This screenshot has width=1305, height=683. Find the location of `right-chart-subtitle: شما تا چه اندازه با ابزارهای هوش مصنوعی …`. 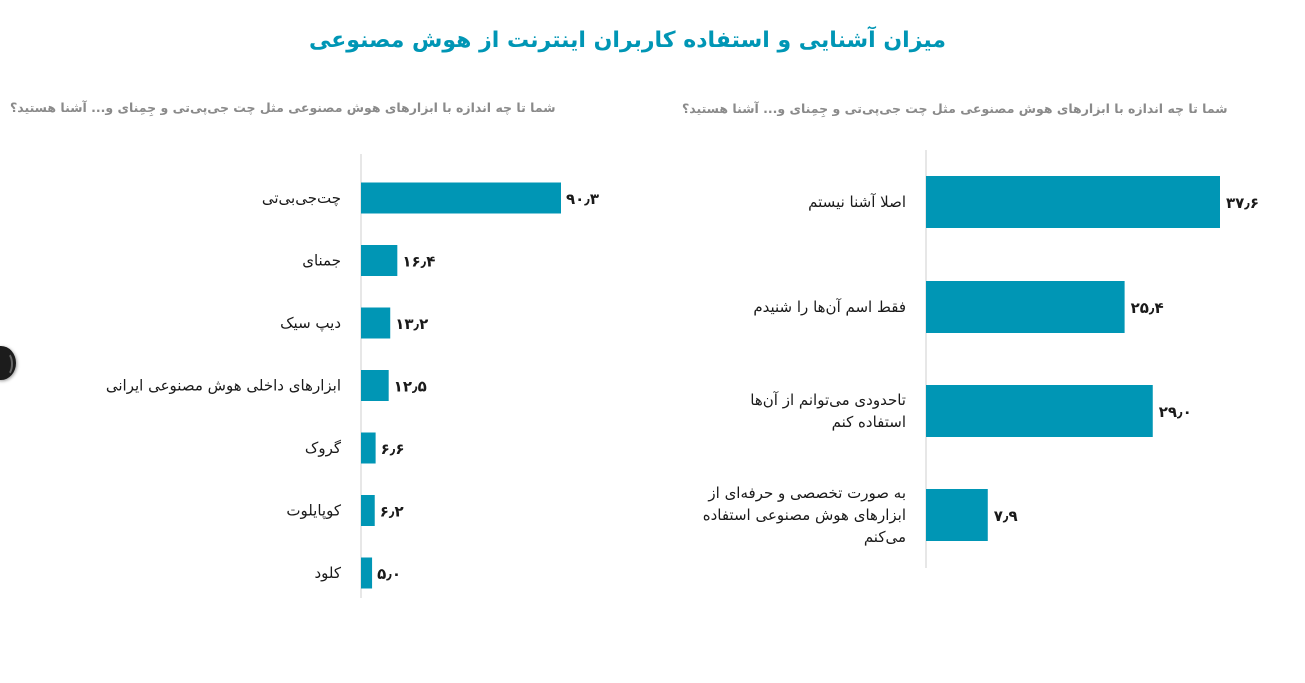

right-chart-subtitle: شما تا چه اندازه با ابزارهای هوش مصنوعی … is located at coordinates (955, 108).